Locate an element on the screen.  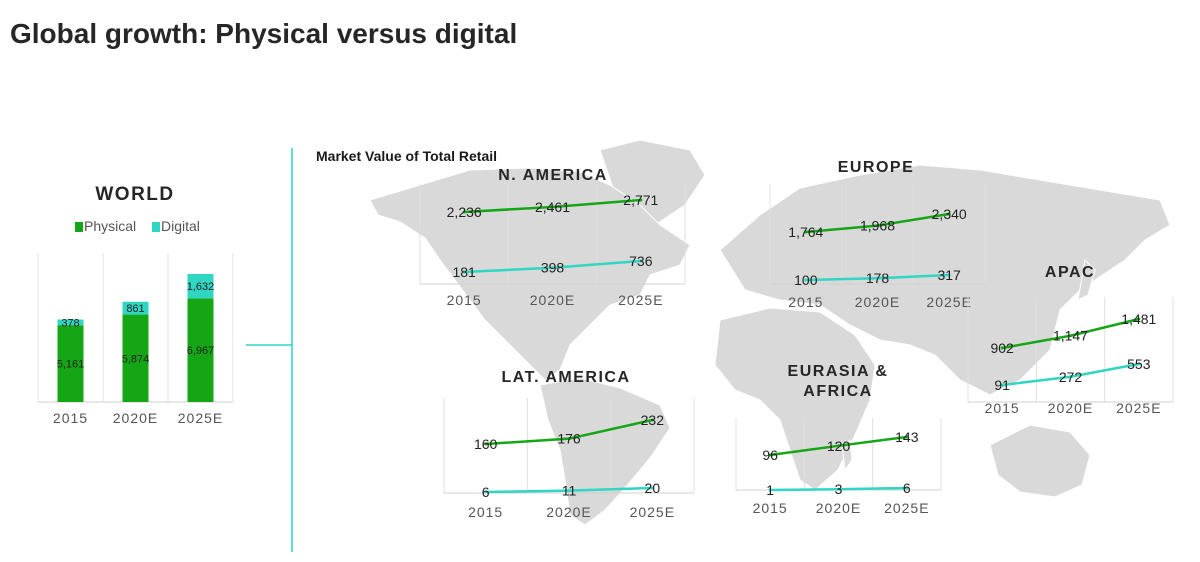
apac-point-series-1-2020e is located at coordinates (1070, 336).